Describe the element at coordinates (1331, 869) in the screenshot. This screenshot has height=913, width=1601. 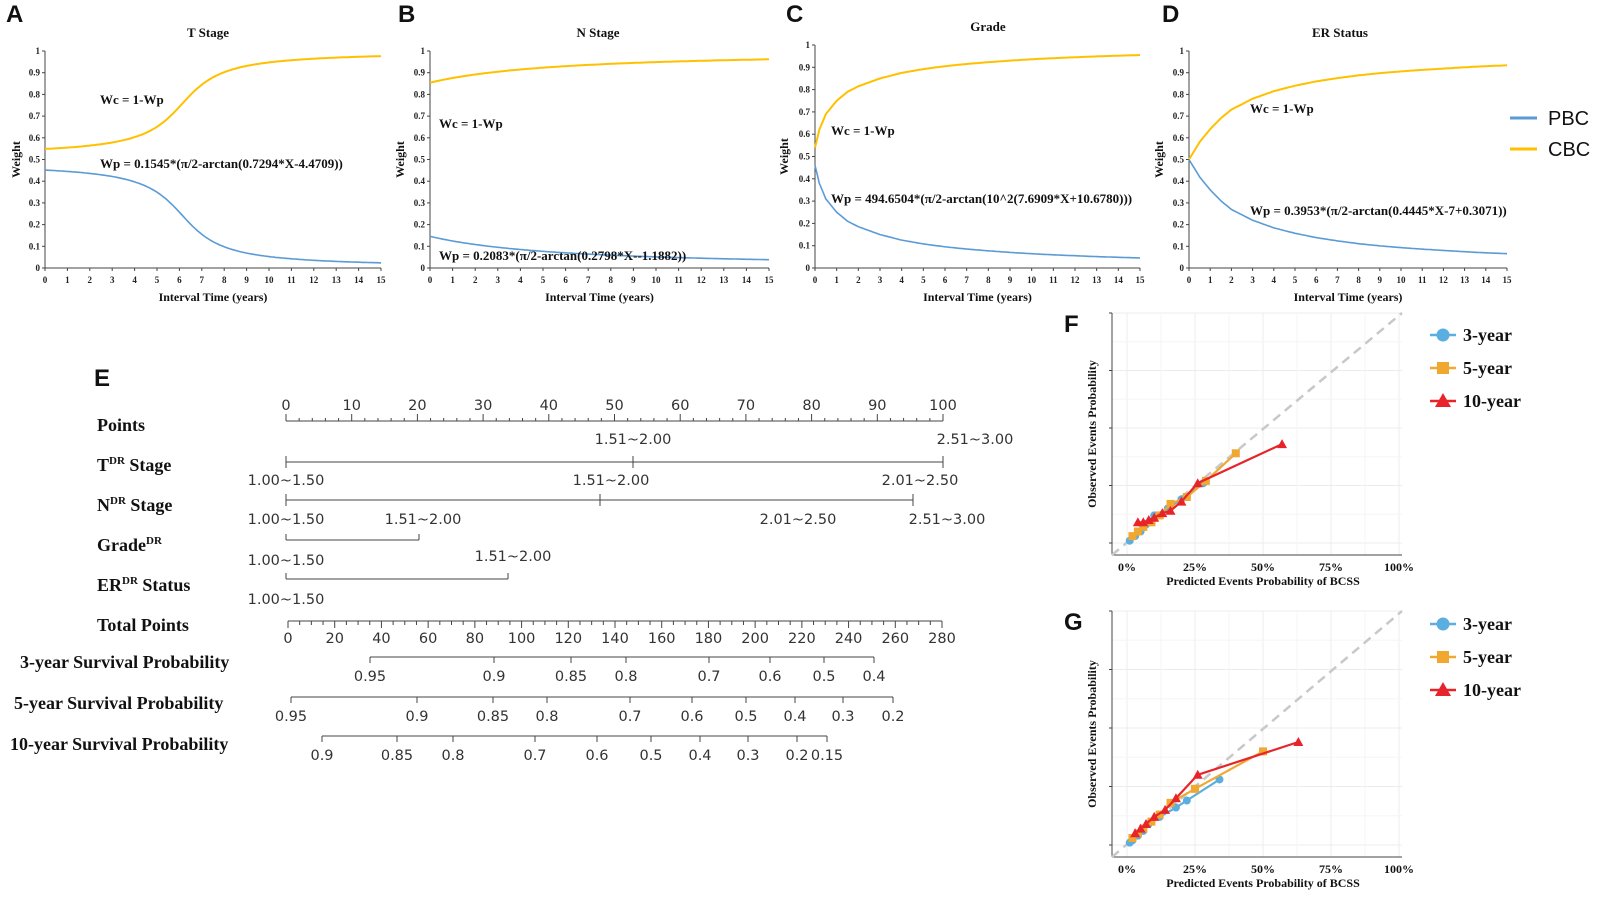
I see `x-tick-label: 75%` at that location.